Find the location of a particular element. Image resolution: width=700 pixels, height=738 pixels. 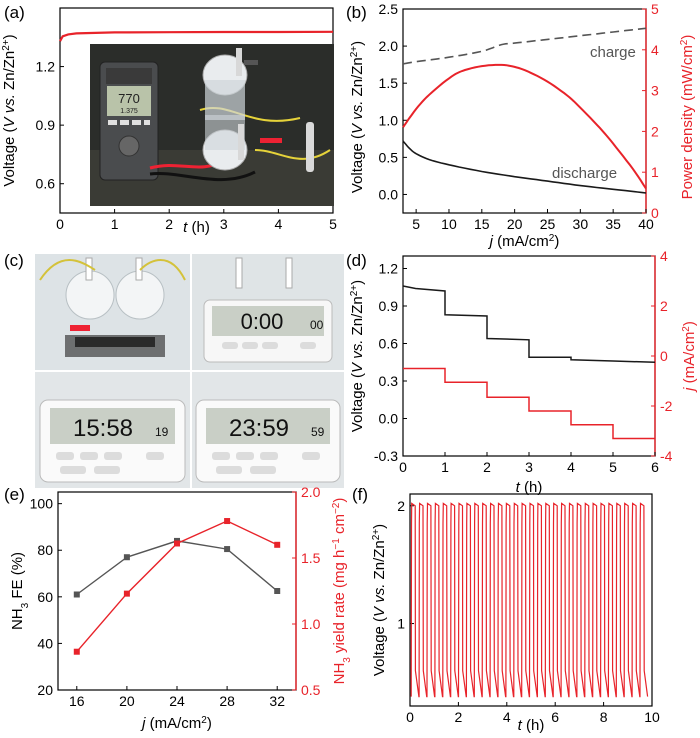

y-right-tick-label: 1 is located at coordinates (655, 172).